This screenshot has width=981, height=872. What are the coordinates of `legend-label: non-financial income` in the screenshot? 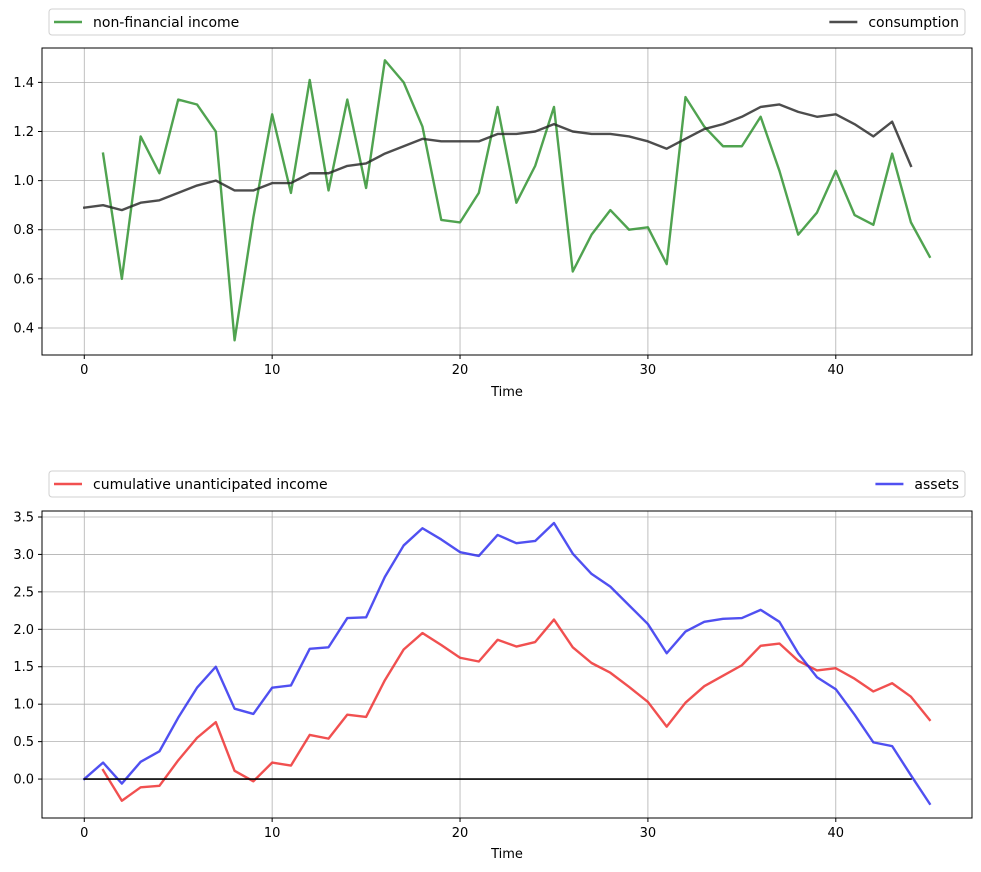 It's located at (166, 23).